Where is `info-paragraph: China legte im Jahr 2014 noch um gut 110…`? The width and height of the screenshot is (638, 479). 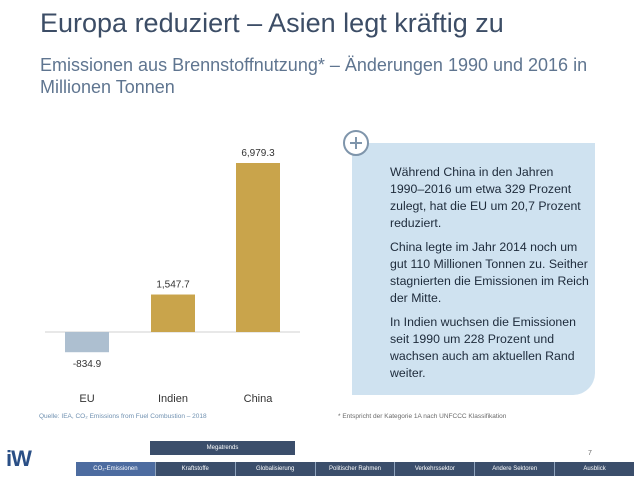 info-paragraph: China legte im Jahr 2014 noch um gut 110… is located at coordinates (489, 272).